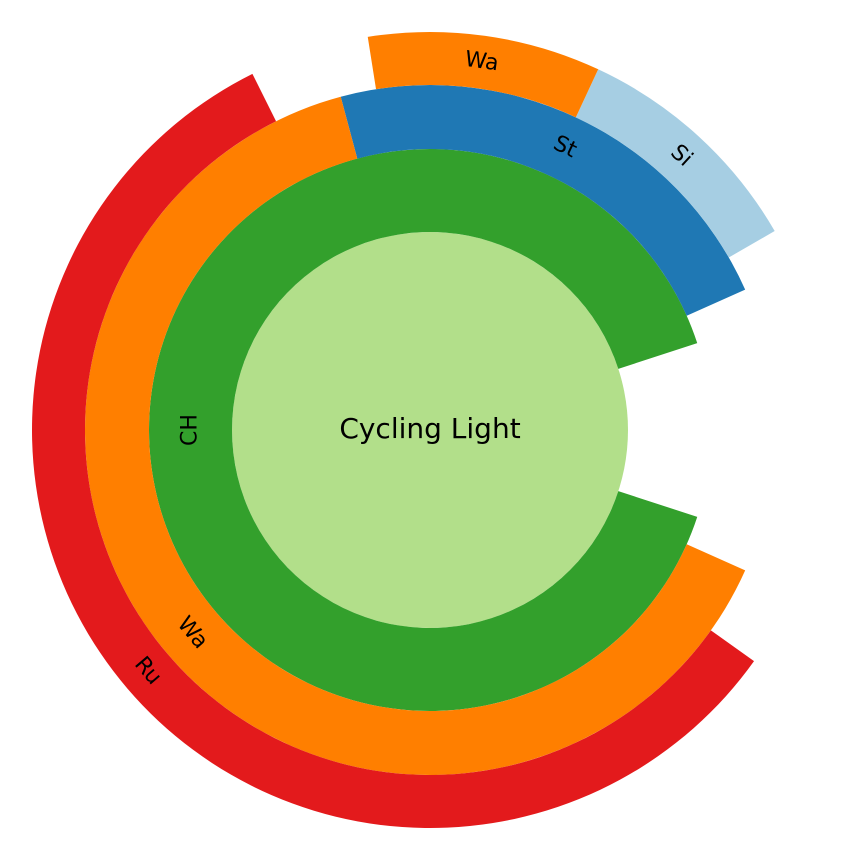 The image size is (860, 860). What do you see at coordinates (481, 61) in the screenshot?
I see `segment-label: Wa` at bounding box center [481, 61].